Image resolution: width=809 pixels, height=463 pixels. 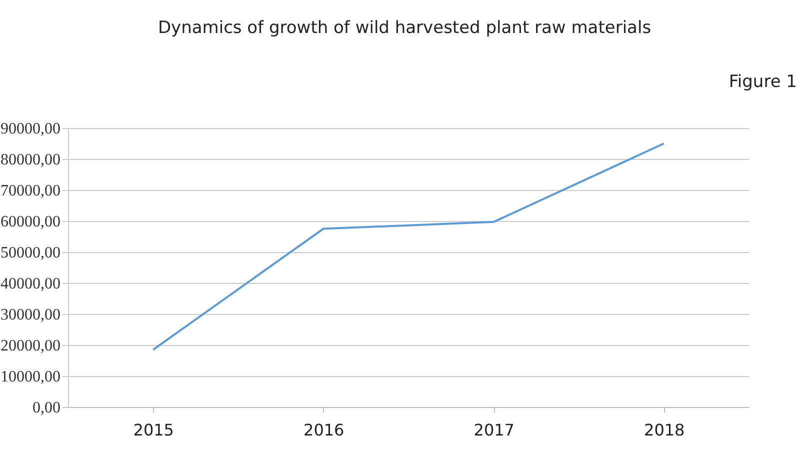 I want to click on y-tick-label: 50000,00, so click(x=30, y=253).